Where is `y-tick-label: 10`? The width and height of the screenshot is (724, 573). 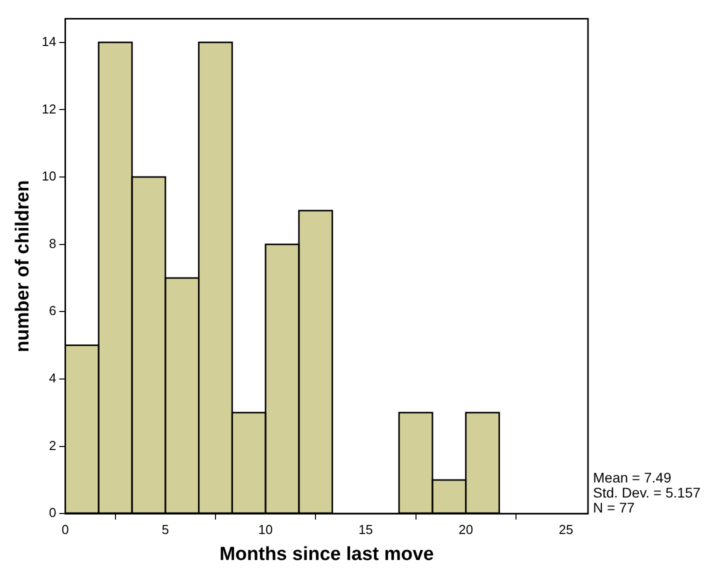
y-tick-label: 10 is located at coordinates (49, 176).